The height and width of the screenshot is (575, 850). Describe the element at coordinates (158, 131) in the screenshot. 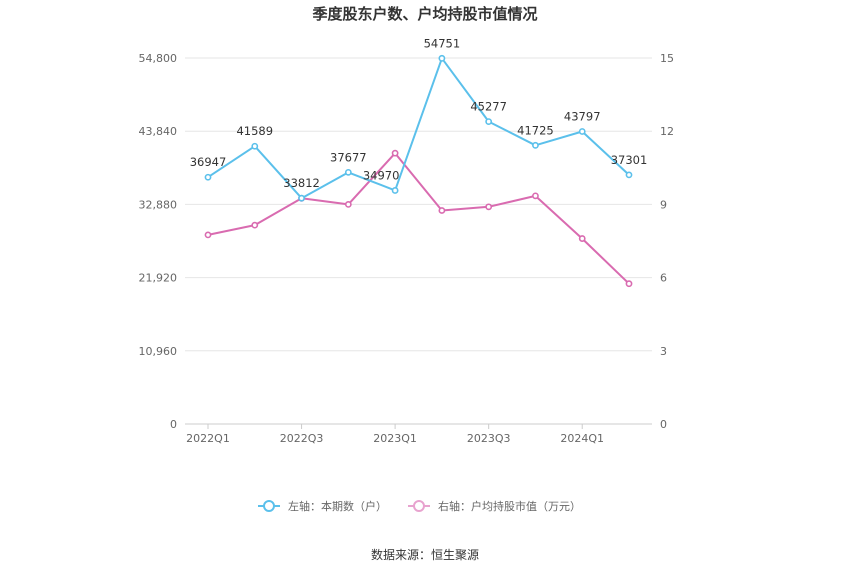

I see `left-tick-label: 43,840` at that location.